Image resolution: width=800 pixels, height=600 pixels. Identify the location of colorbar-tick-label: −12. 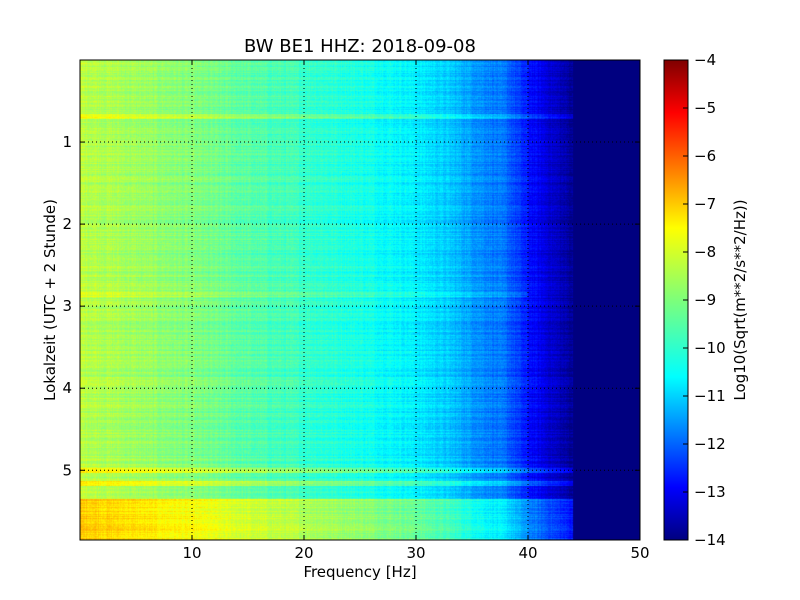
(710, 444).